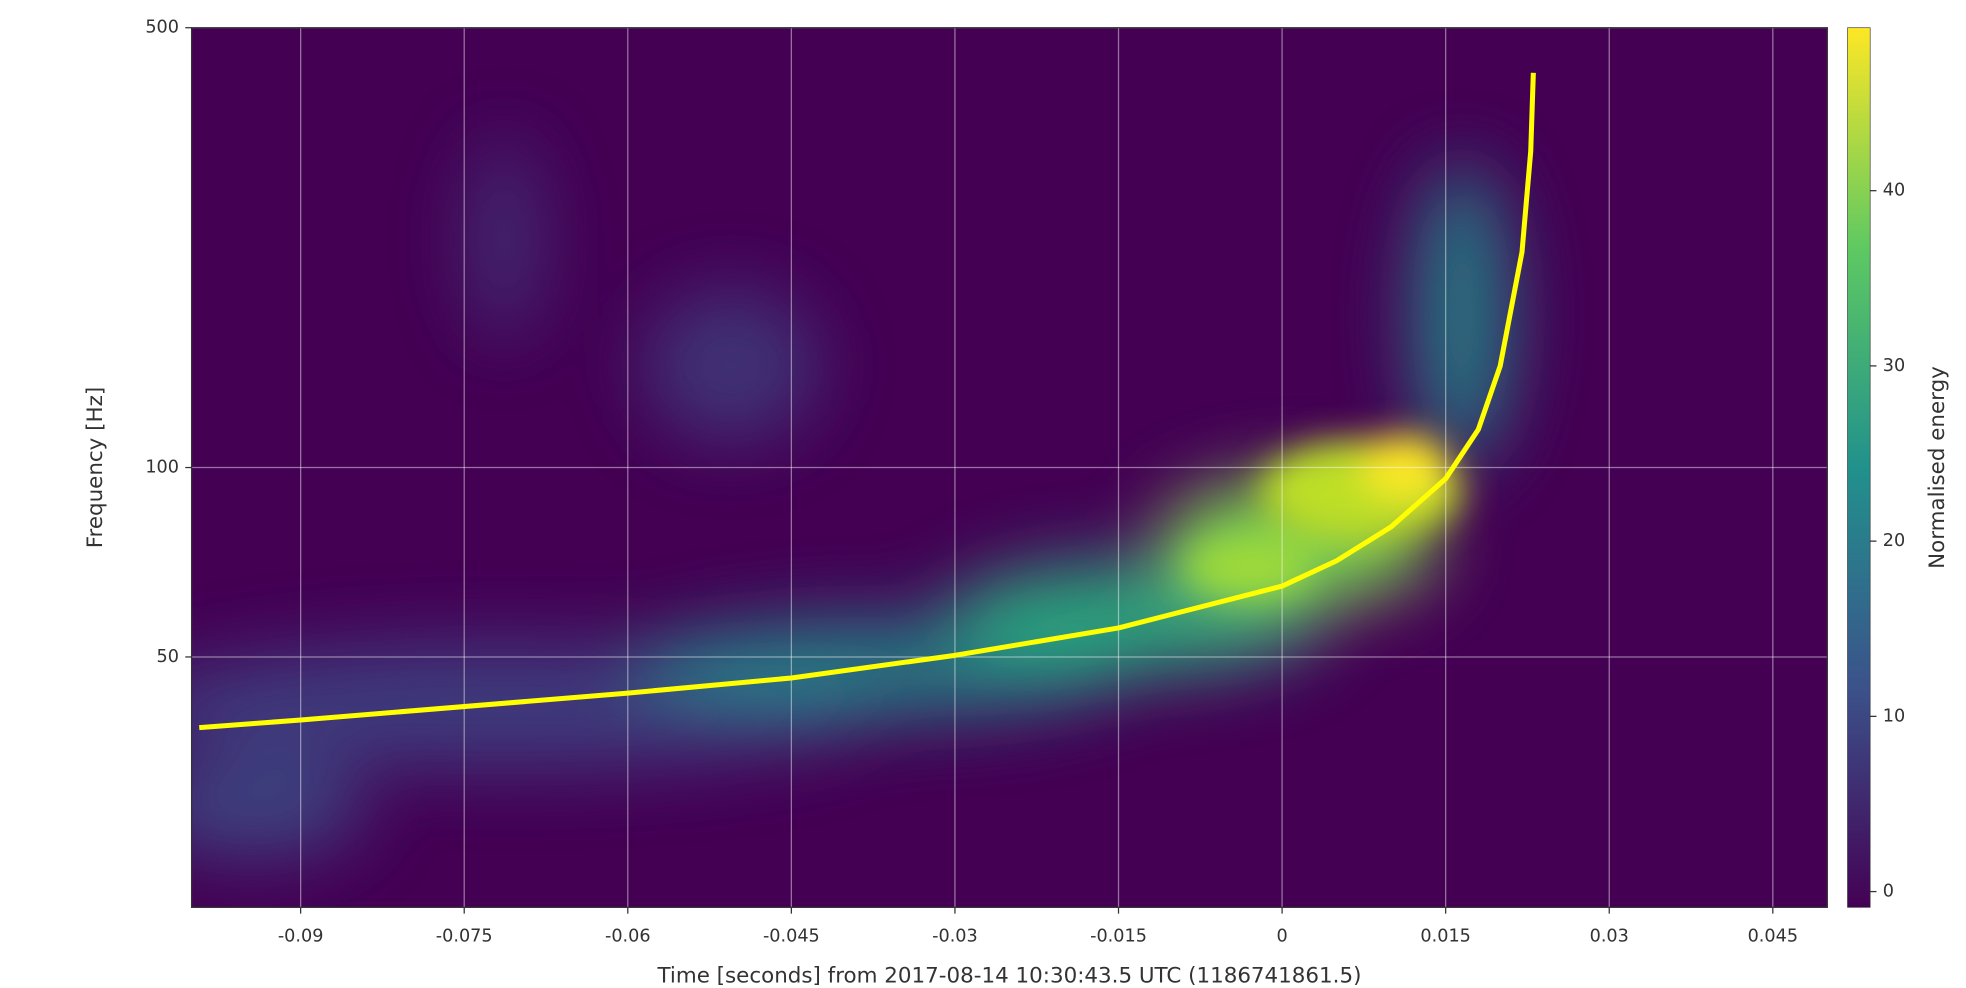 The width and height of the screenshot is (1966, 988). Describe the element at coordinates (1118, 936) in the screenshot. I see `x-tick-label: -0.015` at that location.